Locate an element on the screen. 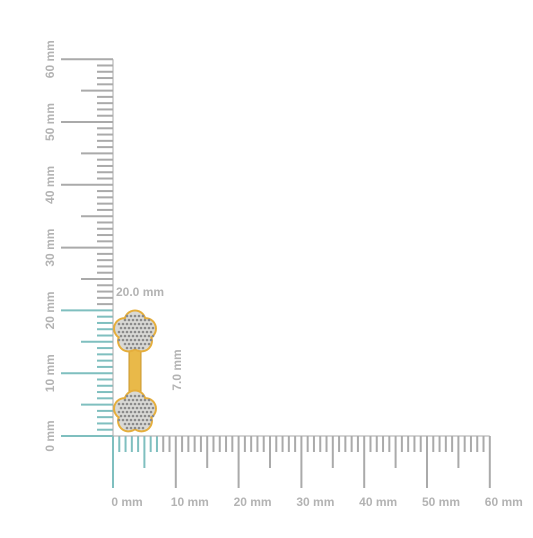 The image size is (533, 538). height-dimension: 20.0 mm is located at coordinates (140, 292).